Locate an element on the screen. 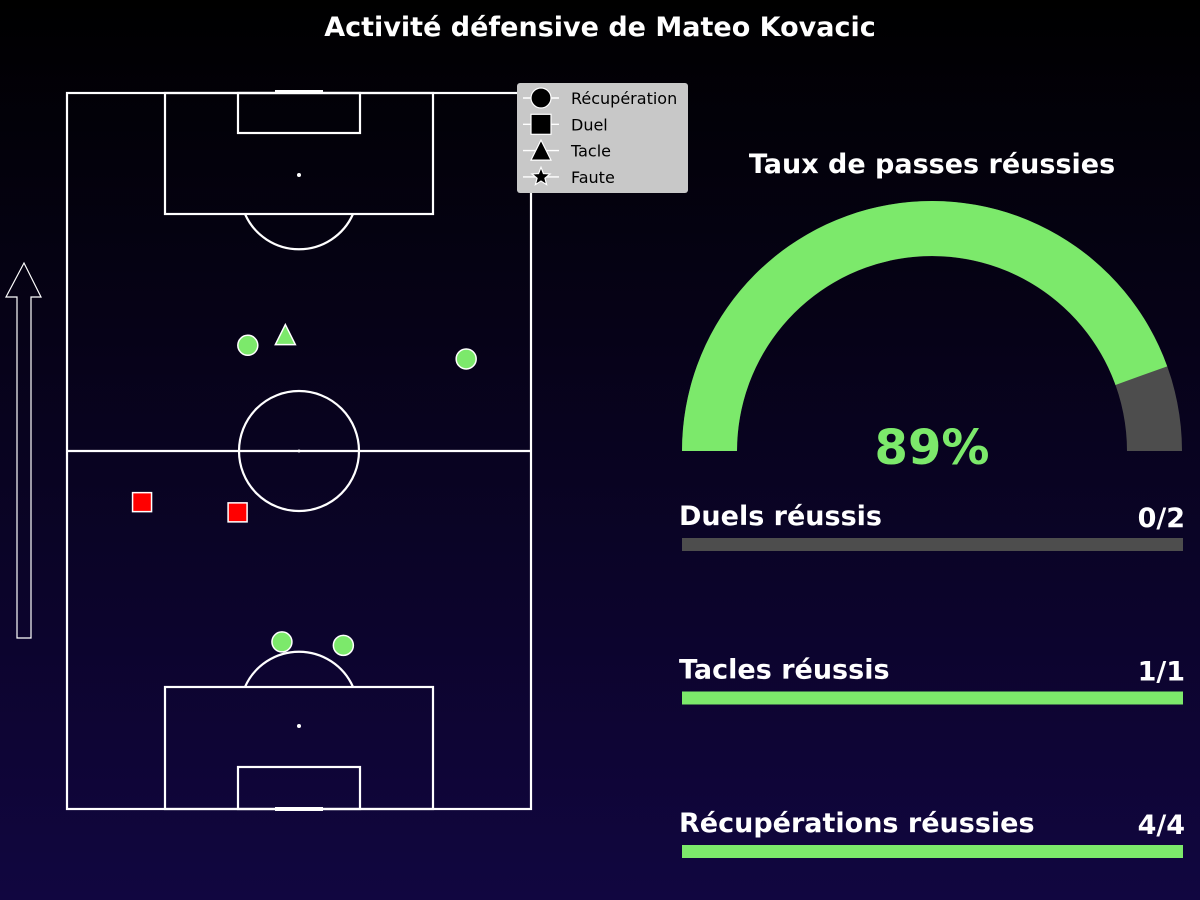 This screenshot has height=900, width=1200. legend-box is located at coordinates (602, 138).